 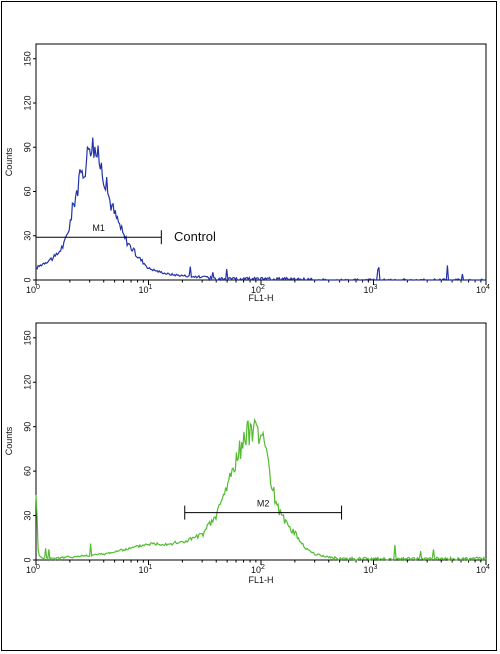 What do you see at coordinates (98, 228) in the screenshot?
I see `gate-label: M1` at bounding box center [98, 228].